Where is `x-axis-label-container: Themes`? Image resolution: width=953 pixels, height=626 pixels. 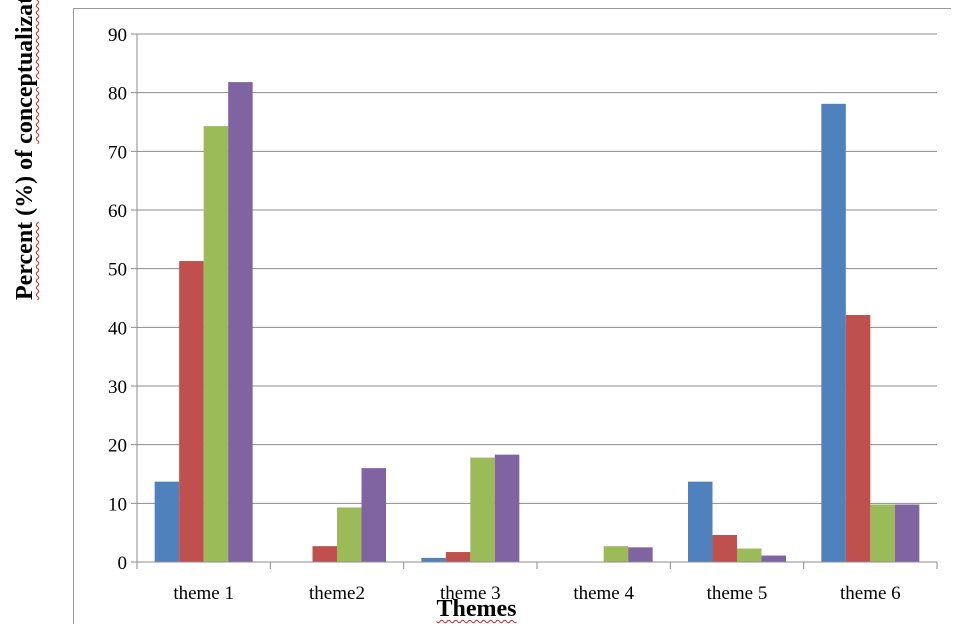 x-axis-label-container: Themes is located at coordinates (476, 609).